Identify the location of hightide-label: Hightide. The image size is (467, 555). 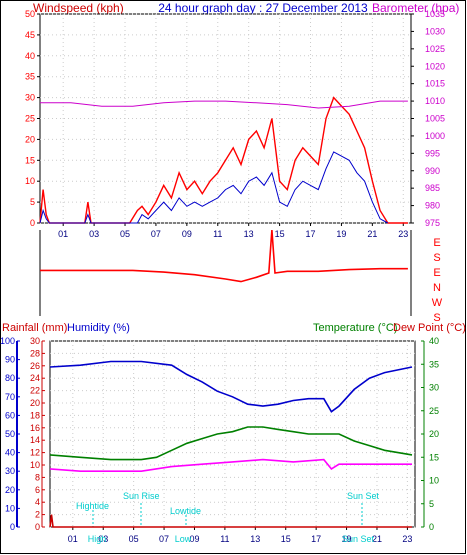
(92, 506).